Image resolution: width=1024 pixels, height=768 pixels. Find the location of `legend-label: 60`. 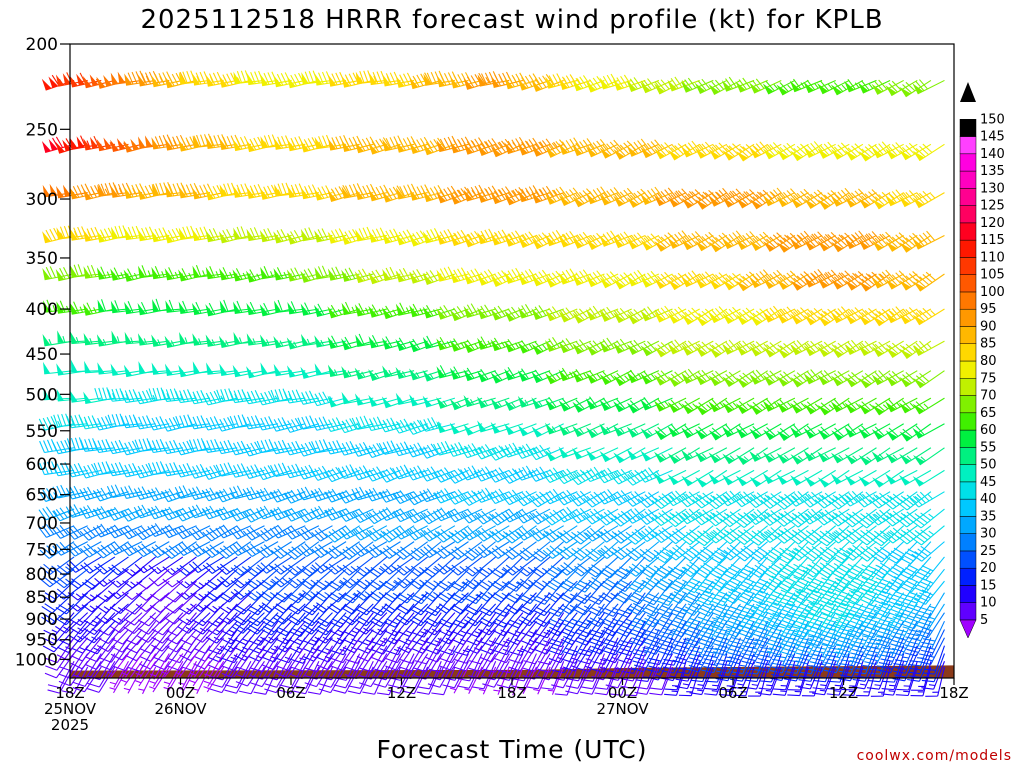

legend-label: 60 is located at coordinates (988, 430).